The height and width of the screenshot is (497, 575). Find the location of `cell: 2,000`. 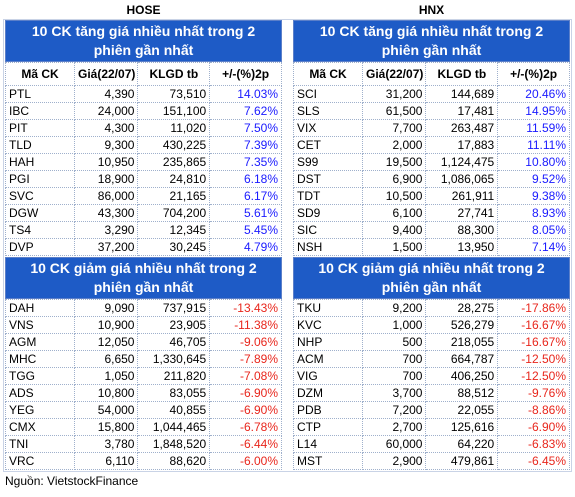

cell: 2,000 is located at coordinates (394, 145).